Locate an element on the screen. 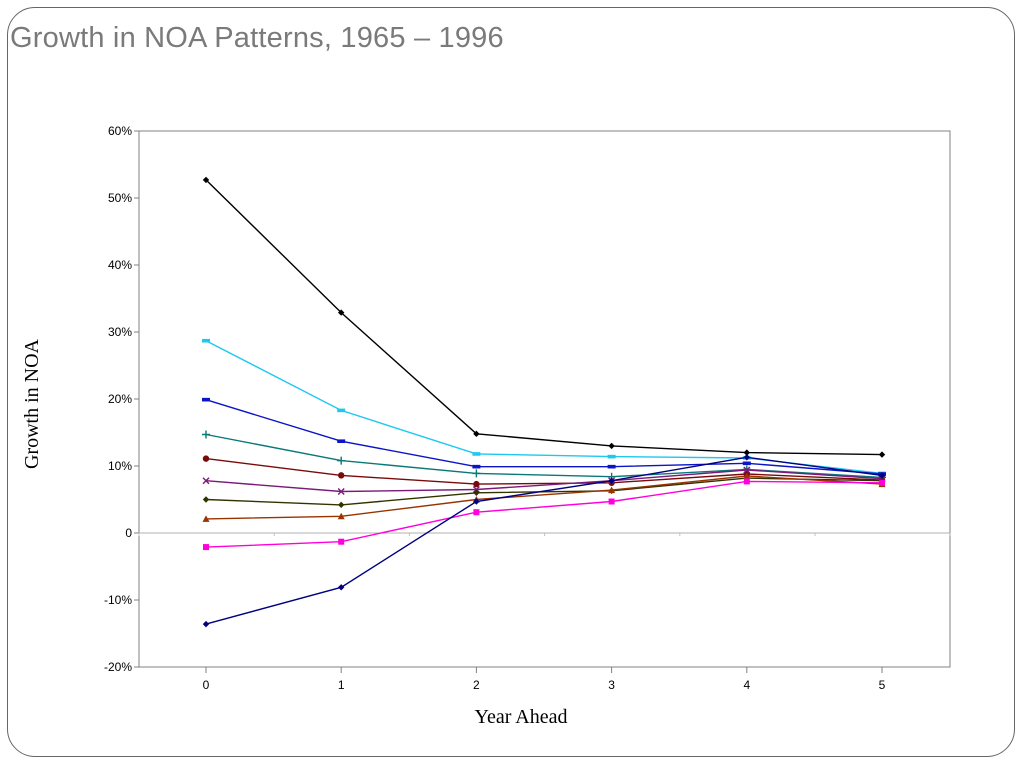 This screenshot has height=768, width=1024. y-tick-label: 0 is located at coordinates (128, 533).